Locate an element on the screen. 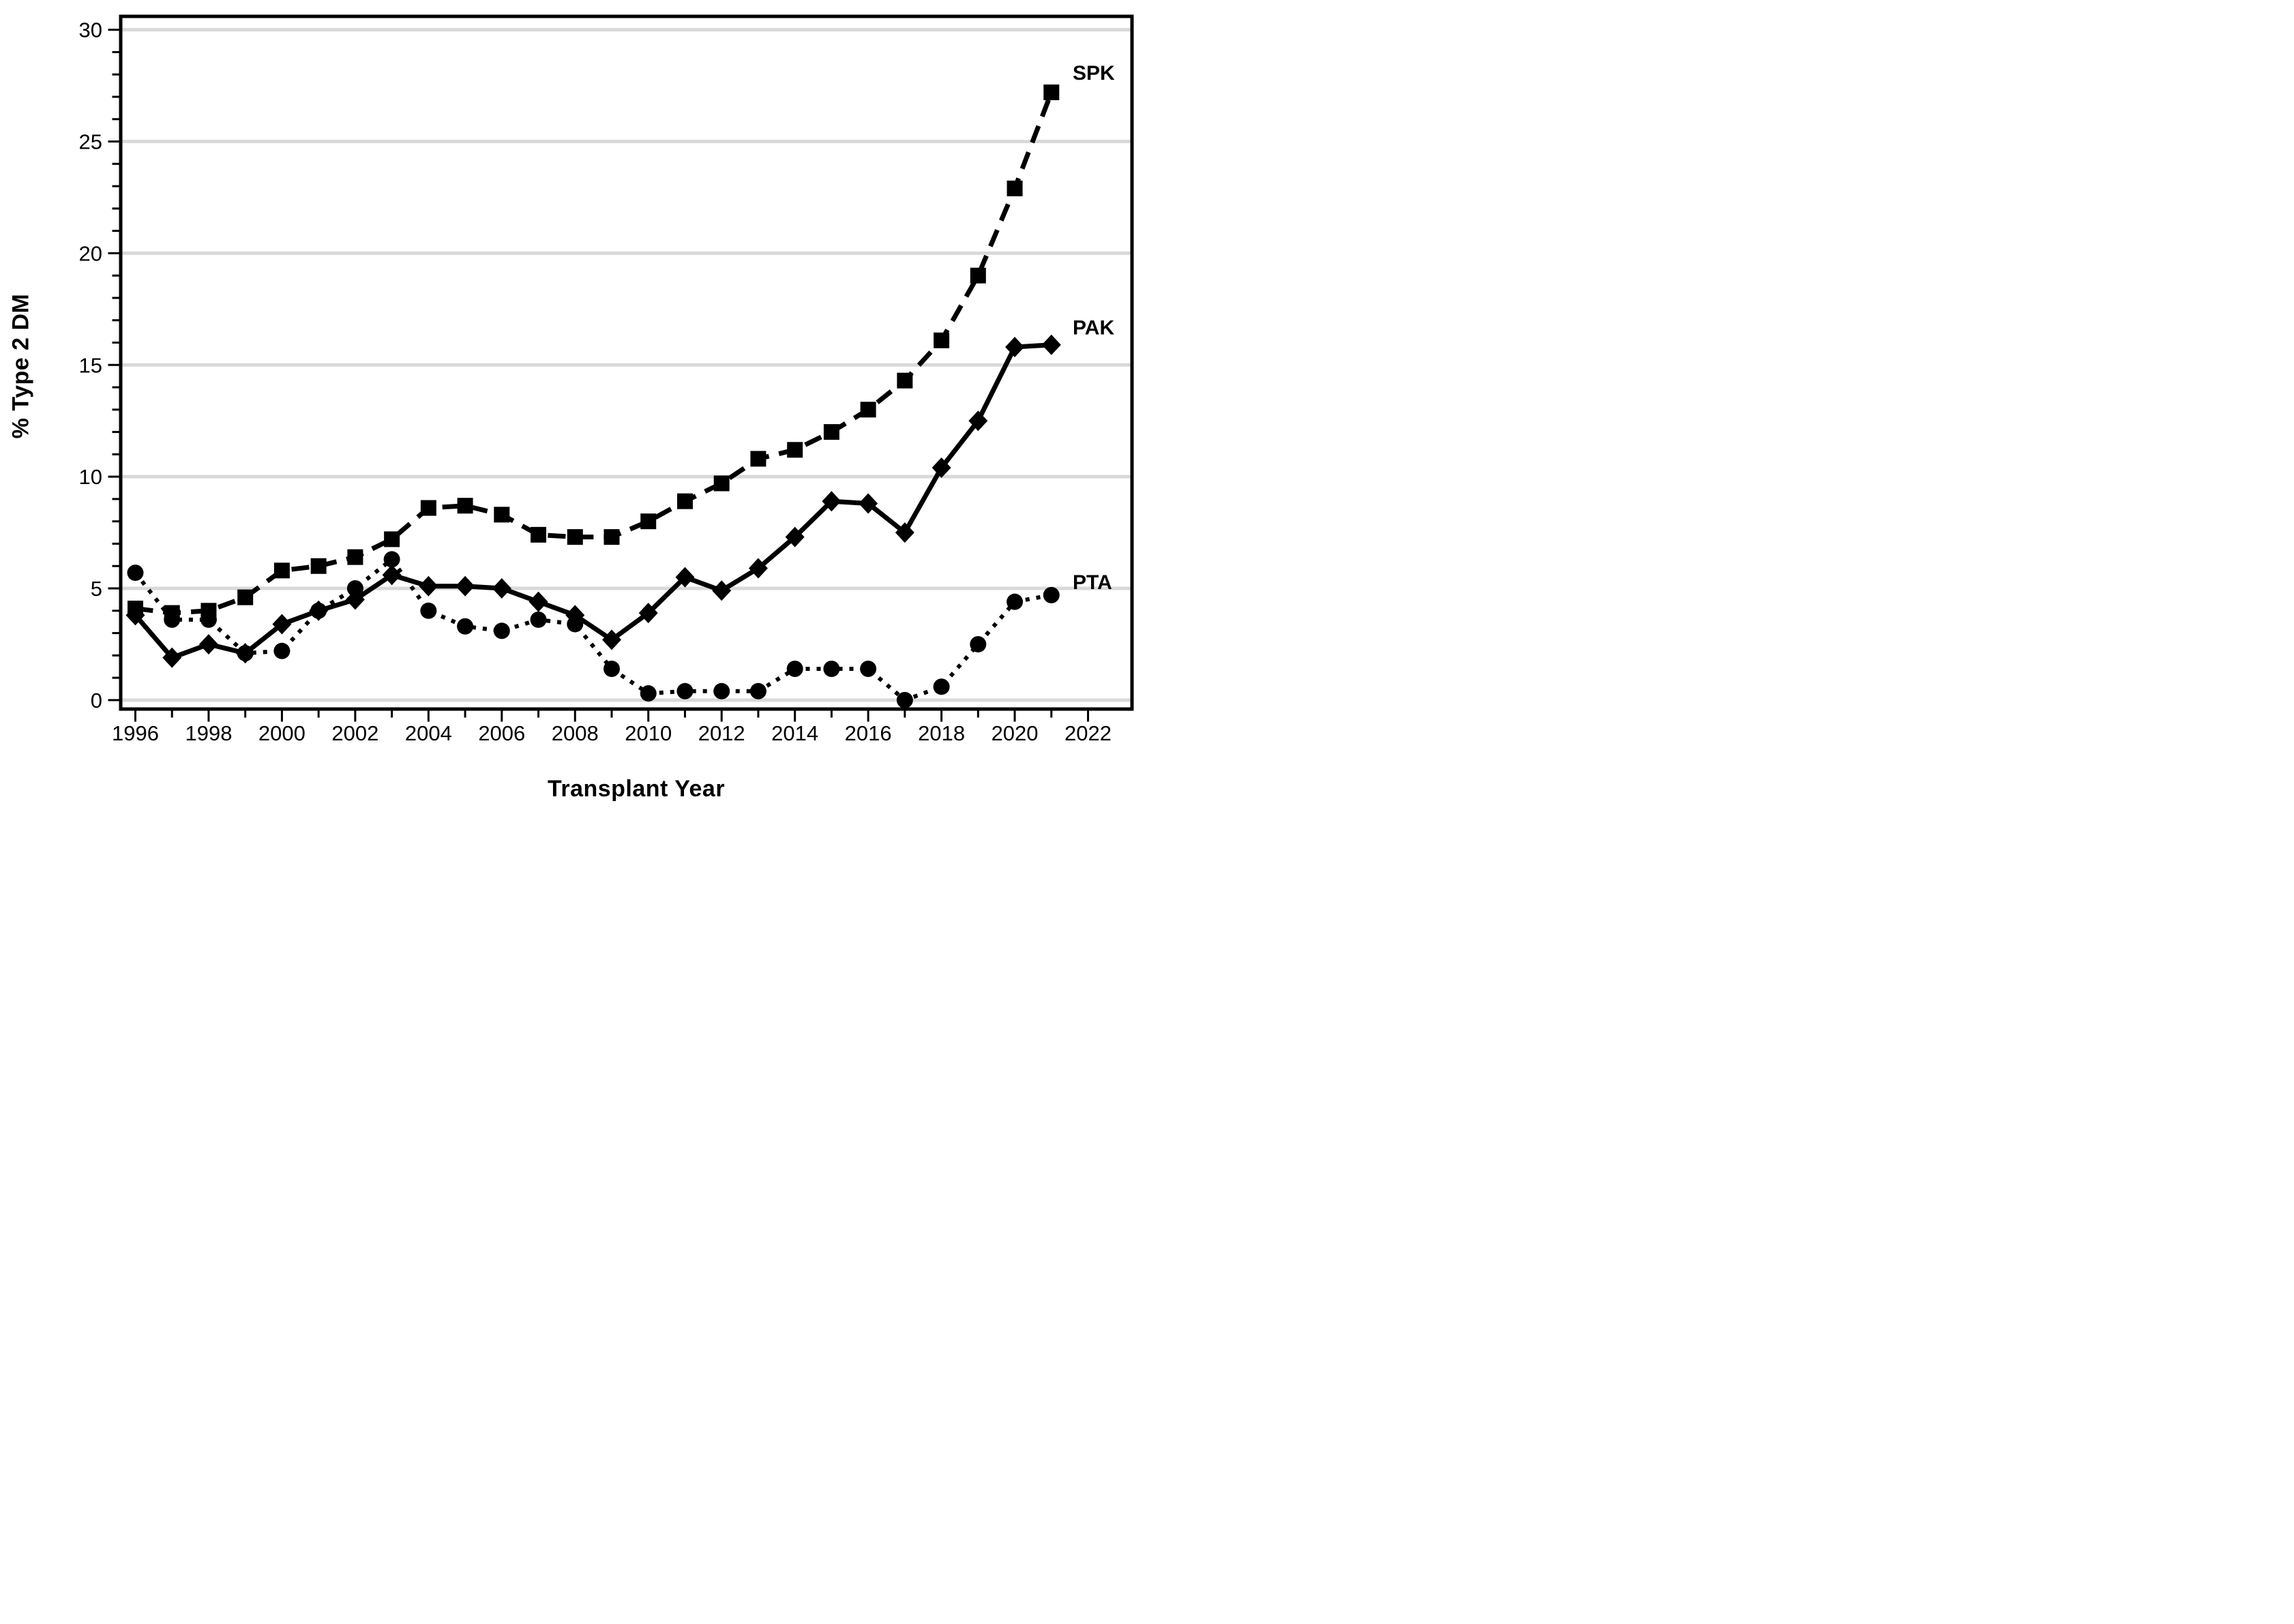 This screenshot has height=1624, width=2294. series-line-spk is located at coordinates (594, 353).